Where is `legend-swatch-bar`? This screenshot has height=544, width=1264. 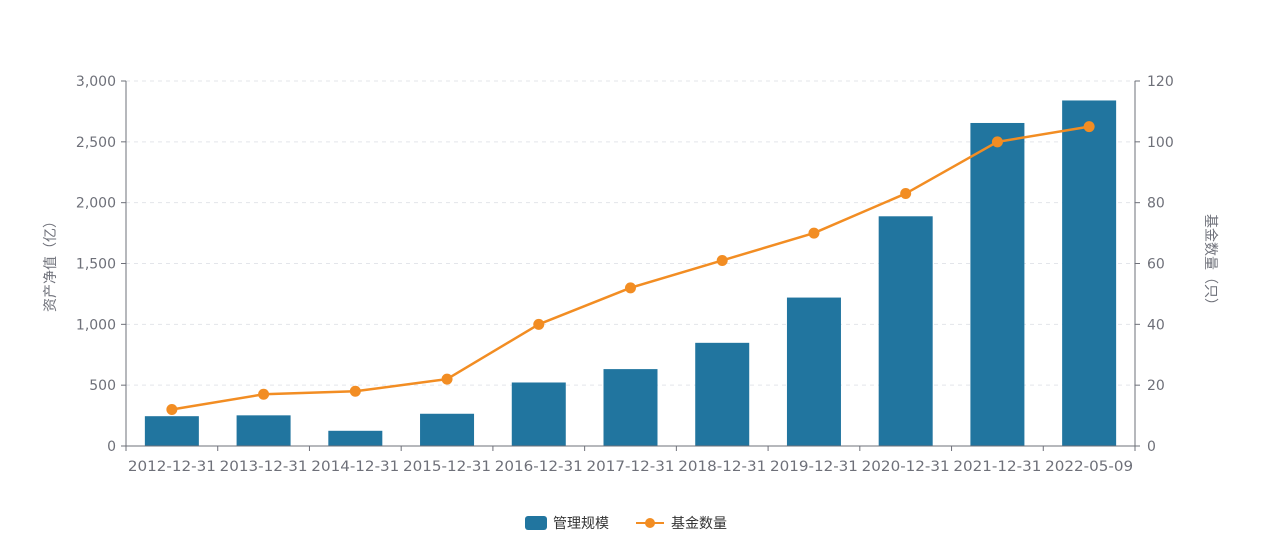
legend-swatch-bar is located at coordinates (536, 523).